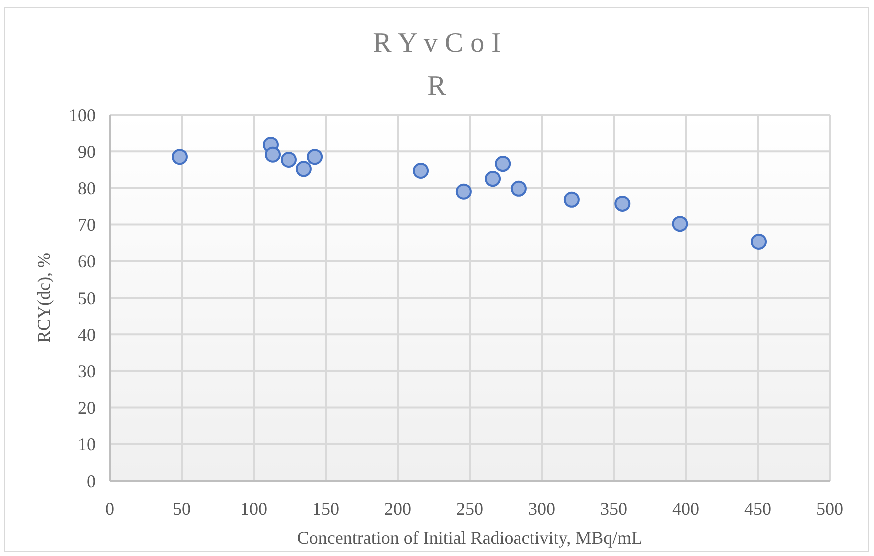 This screenshot has width=874, height=556. Describe the element at coordinates (614, 509) in the screenshot. I see `x-tick-label: 350` at that location.